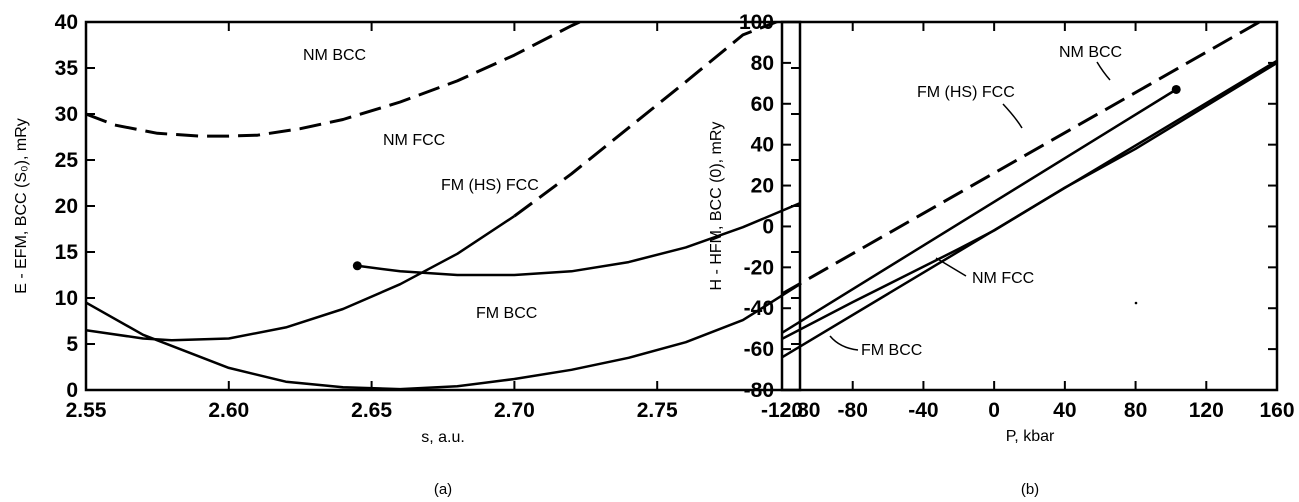 This screenshot has height=502, width=1299. Describe the element at coordinates (951, 267) in the screenshot. I see `panel-b-leader-nm-fcc` at that location.